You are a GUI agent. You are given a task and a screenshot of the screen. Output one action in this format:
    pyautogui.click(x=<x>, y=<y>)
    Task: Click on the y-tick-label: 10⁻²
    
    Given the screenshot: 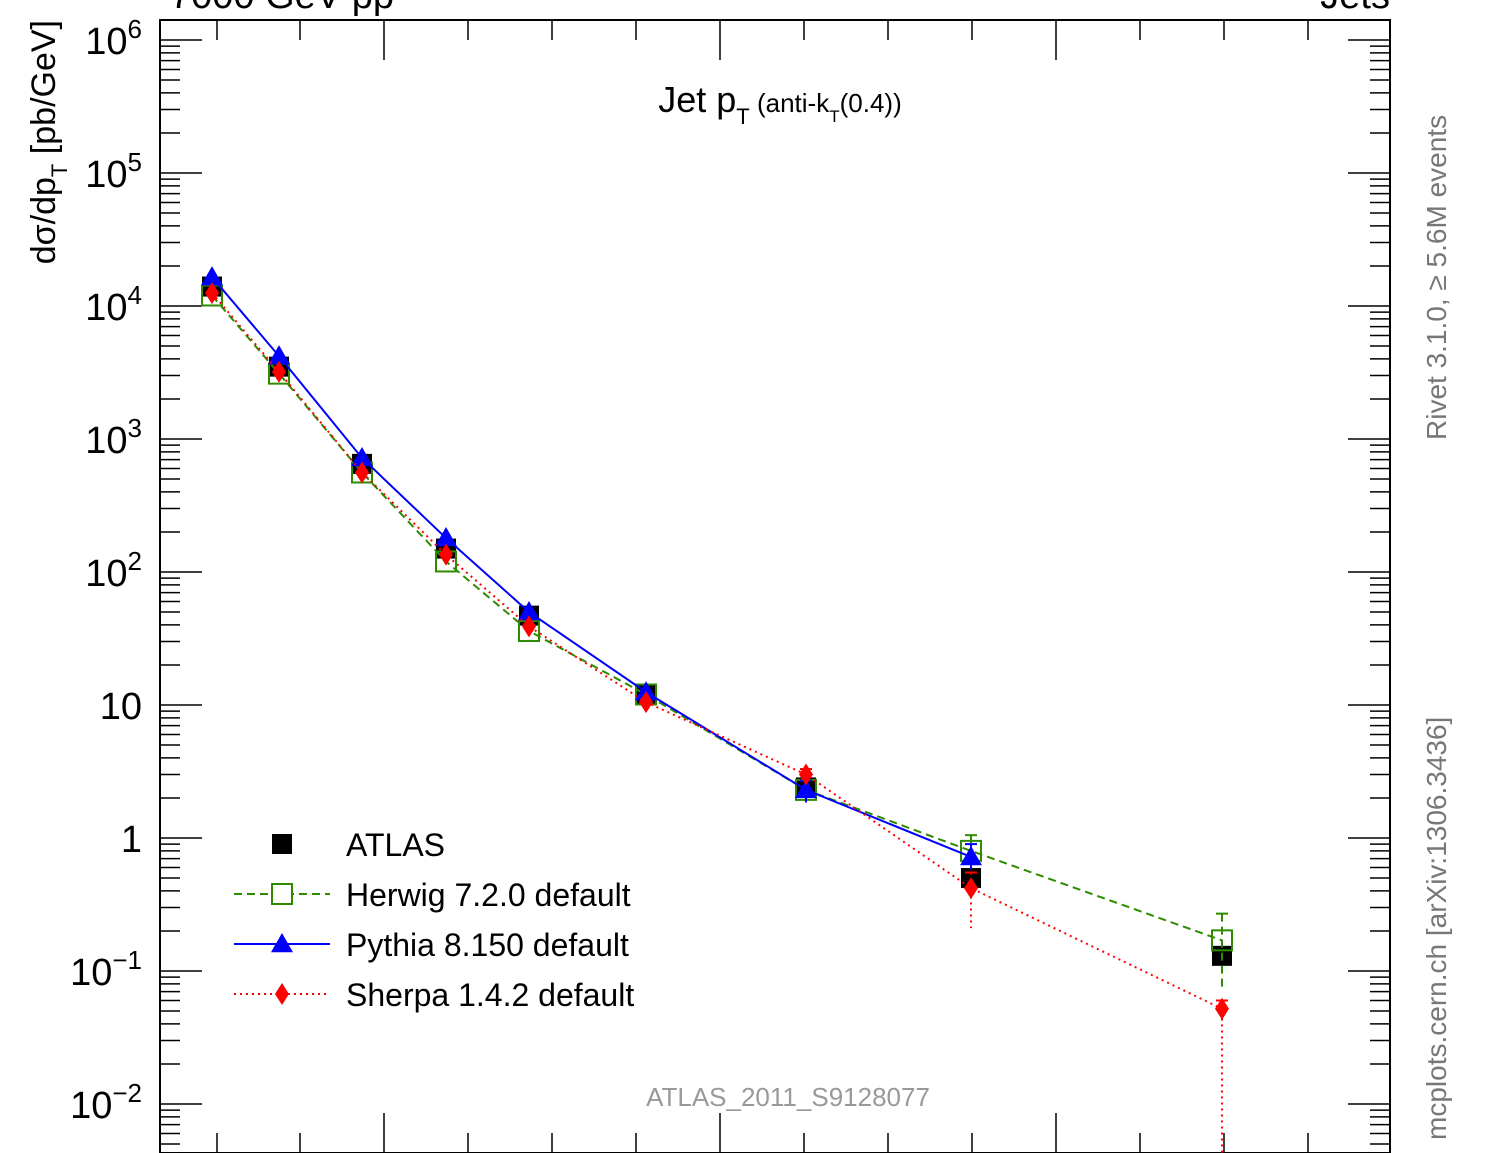 What is the action you would take?
    pyautogui.click(x=106, y=1102)
    